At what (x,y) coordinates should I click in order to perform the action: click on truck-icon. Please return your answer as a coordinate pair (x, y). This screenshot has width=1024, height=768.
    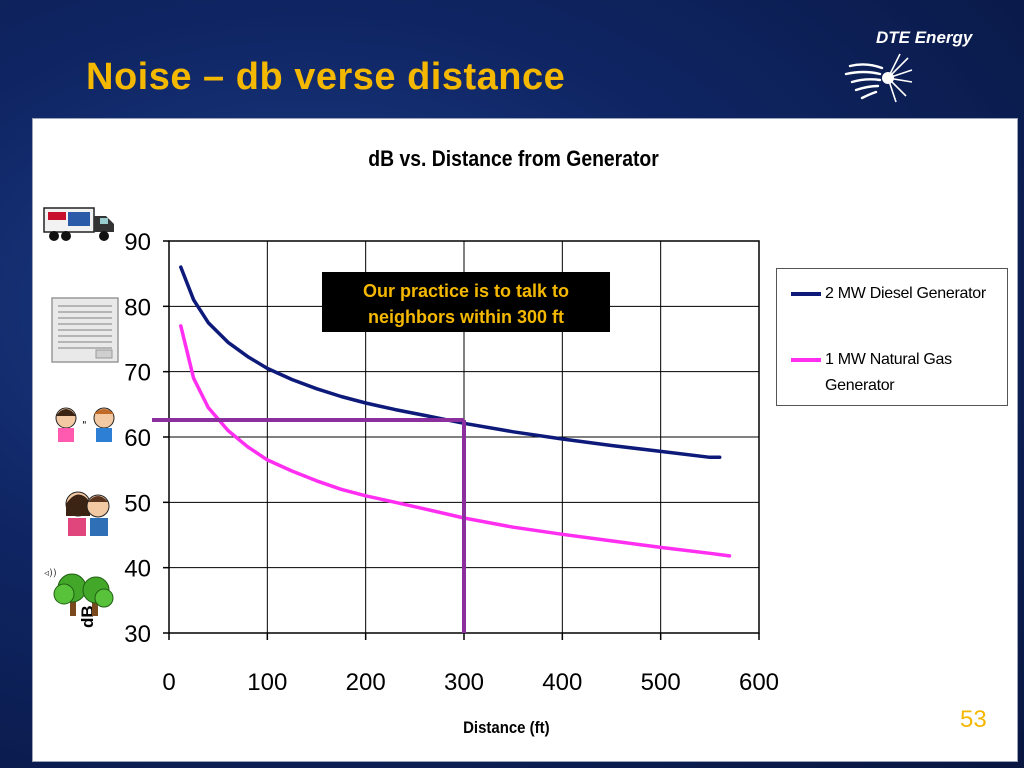
    Looking at the image, I should click on (78, 224).